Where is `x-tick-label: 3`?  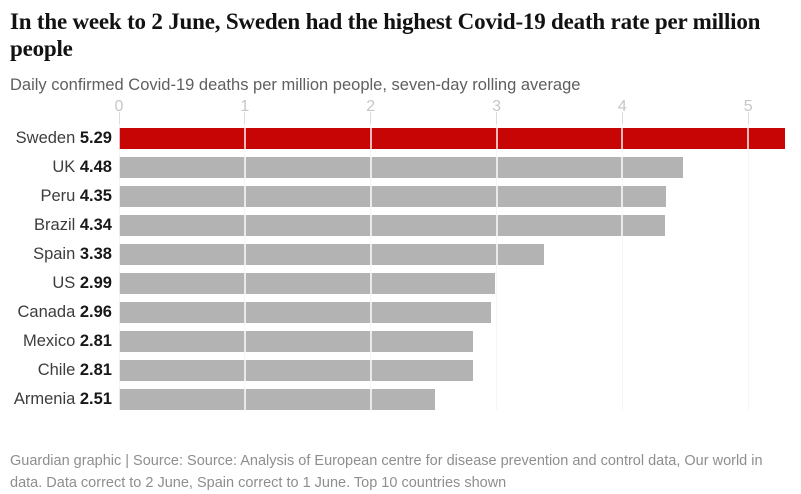
x-tick-label: 3 is located at coordinates (496, 106).